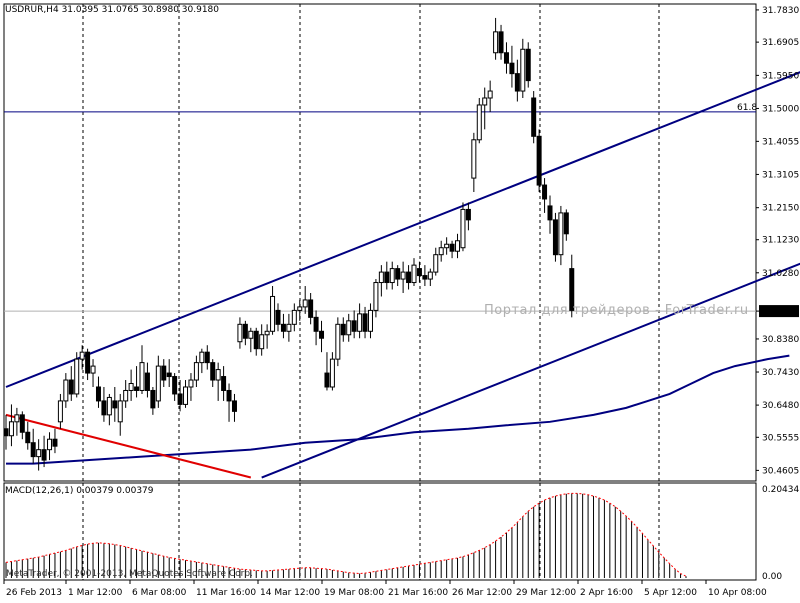 The width and height of the screenshot is (800, 603). Describe the element at coordinates (780, 340) in the screenshot. I see `price-tick-label: 30.8380` at that location.